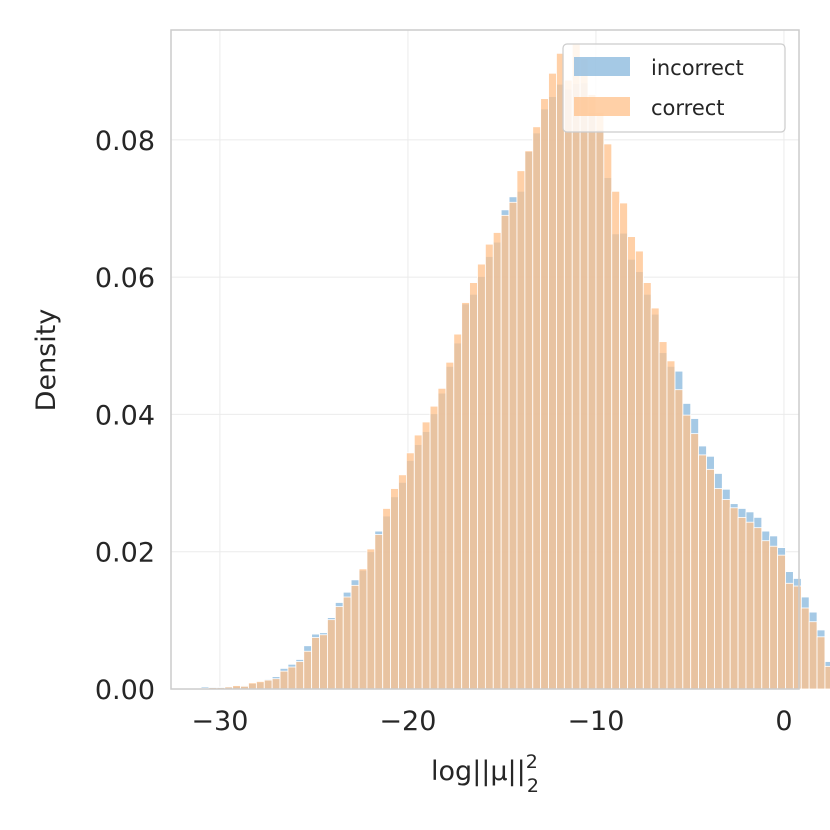 The image size is (830, 830). What do you see at coordinates (125, 415) in the screenshot?
I see `y-tick-label: 0.04` at bounding box center [125, 415].